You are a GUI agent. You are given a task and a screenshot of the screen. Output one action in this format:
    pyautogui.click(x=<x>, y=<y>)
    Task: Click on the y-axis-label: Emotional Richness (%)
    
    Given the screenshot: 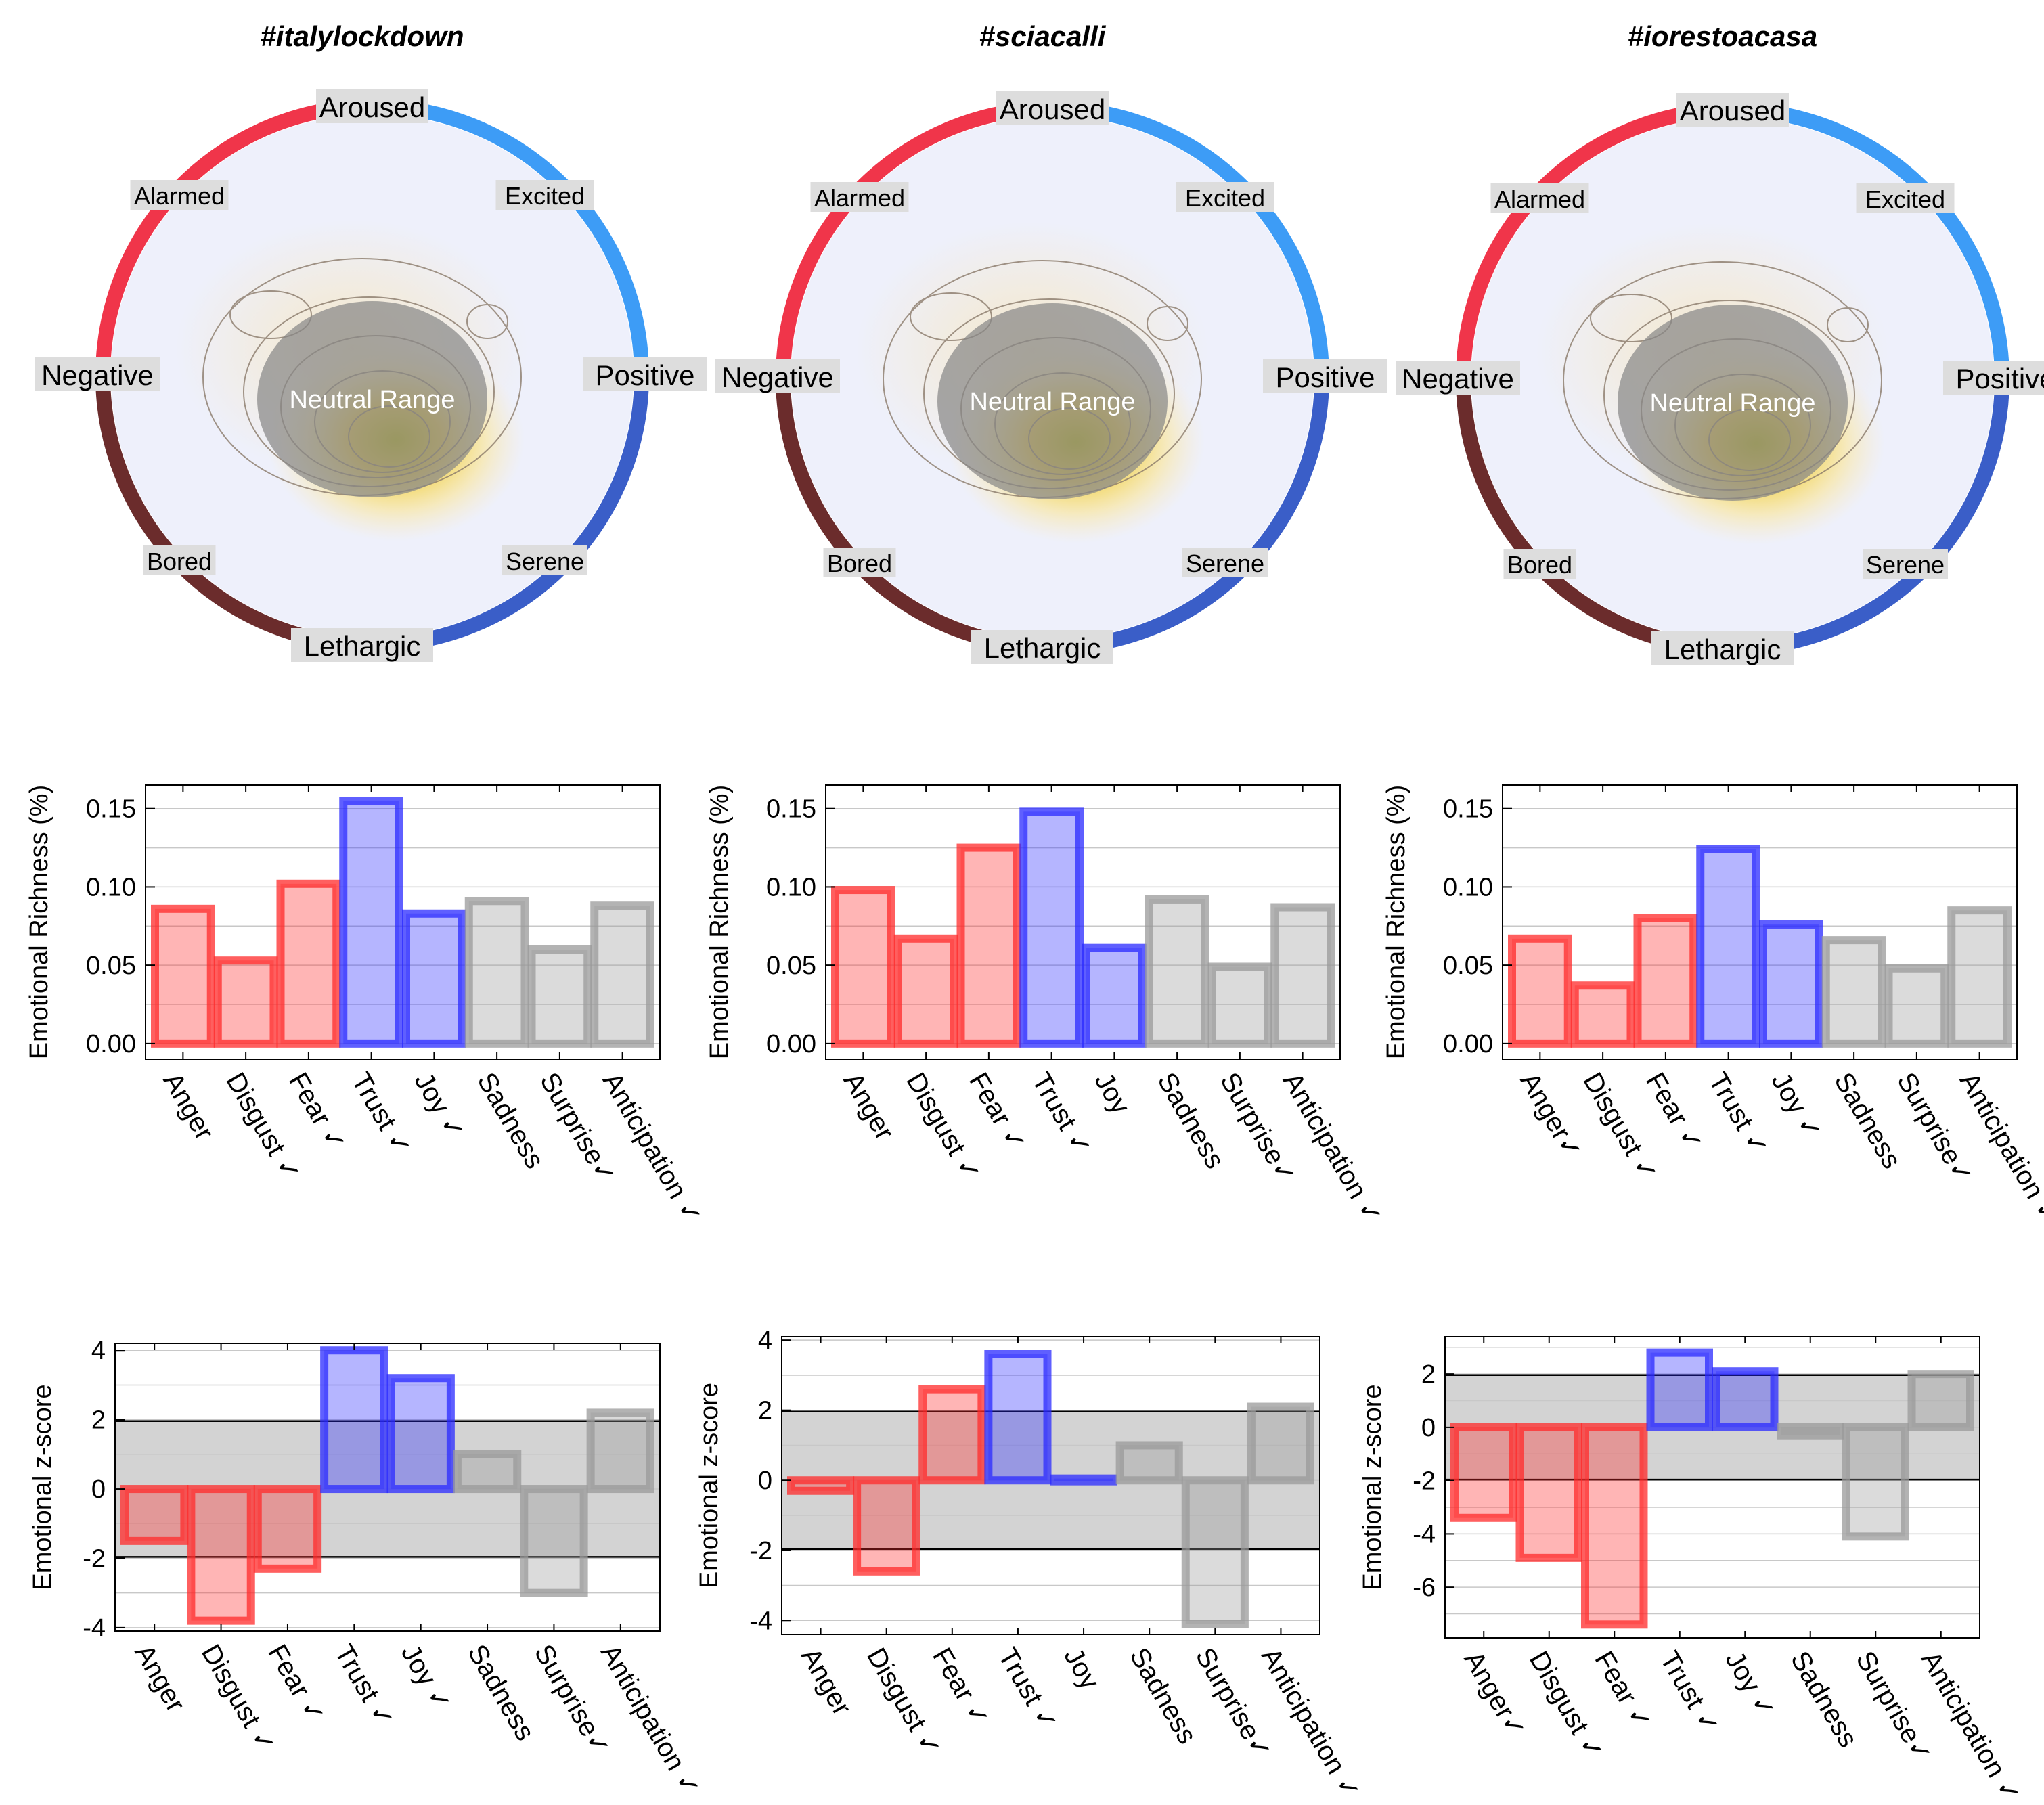 What is the action you would take?
    pyautogui.click(x=39, y=922)
    